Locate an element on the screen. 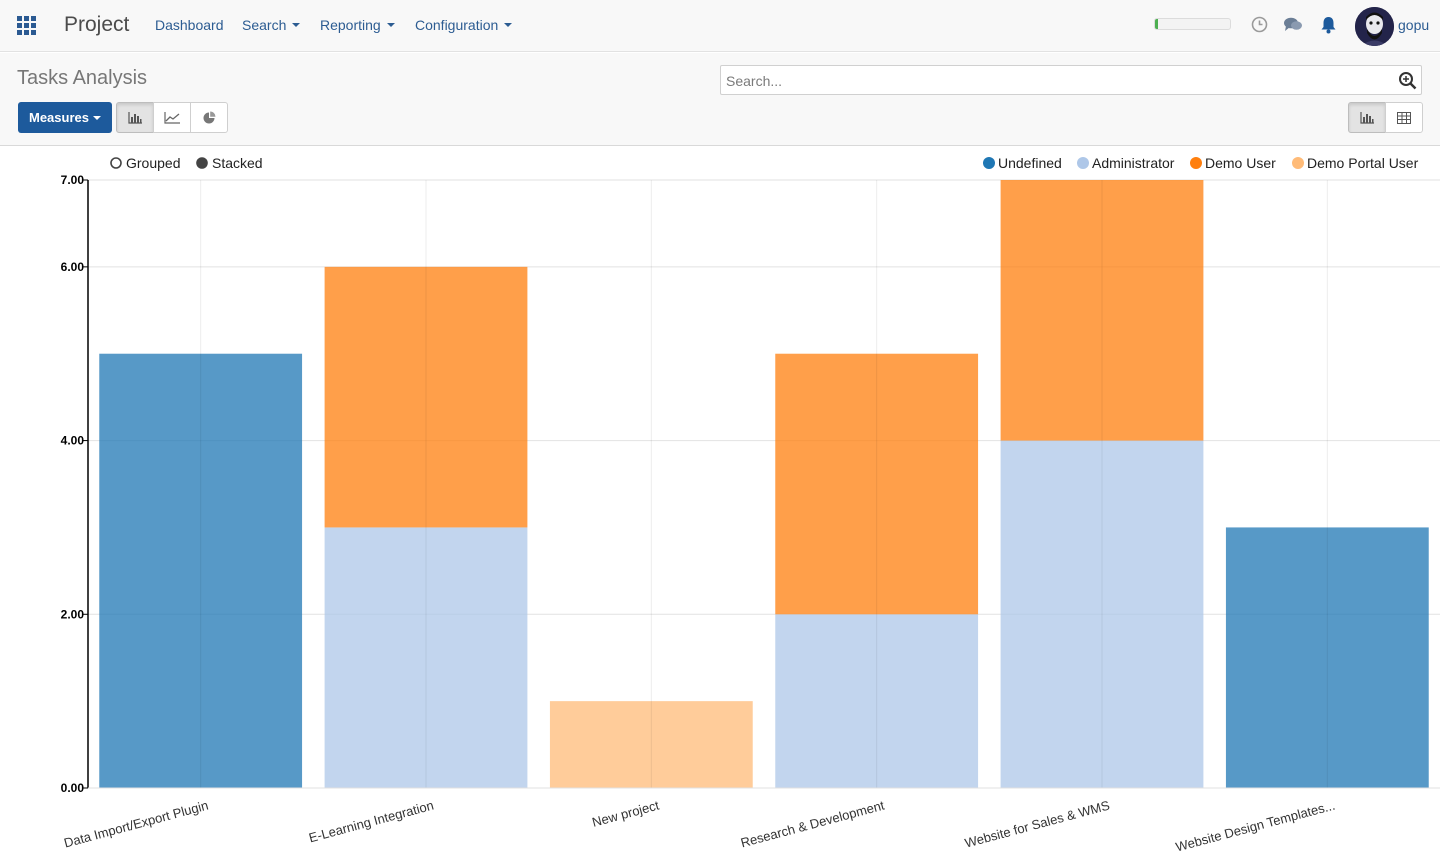  search-icon is located at coordinates (1407, 80).